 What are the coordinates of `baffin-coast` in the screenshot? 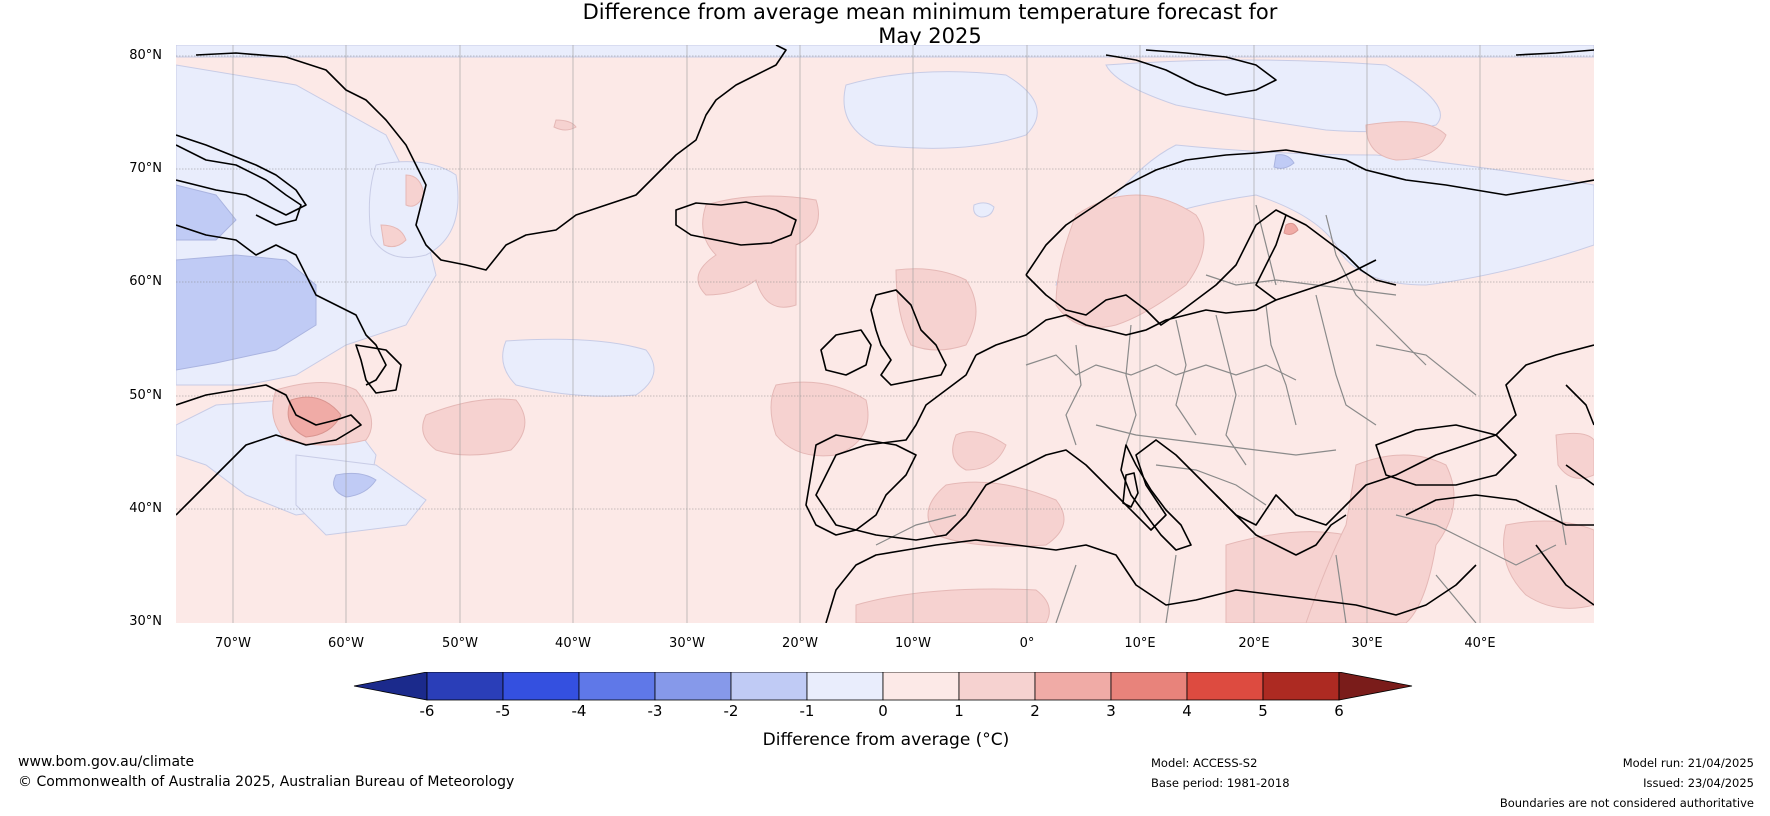 It's located at (241, 175).